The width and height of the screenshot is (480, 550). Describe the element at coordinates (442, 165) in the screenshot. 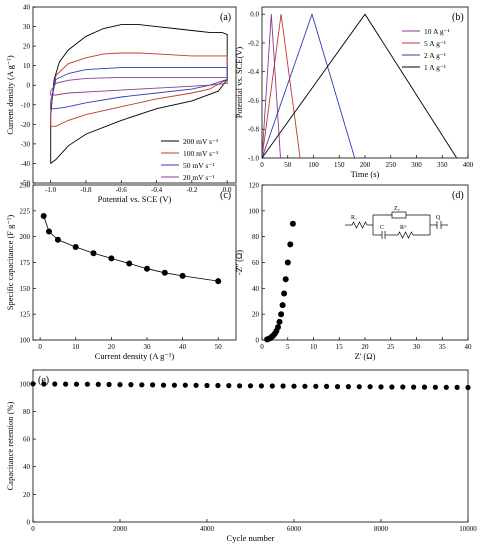

I see `x-tick-label: 350` at that location.